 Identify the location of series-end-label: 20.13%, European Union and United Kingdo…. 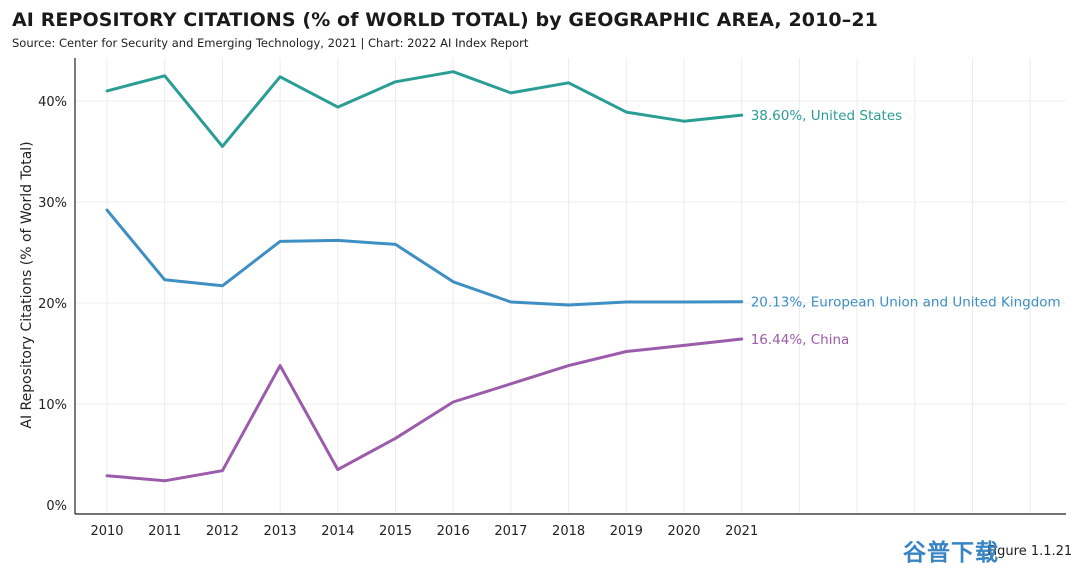
(906, 303).